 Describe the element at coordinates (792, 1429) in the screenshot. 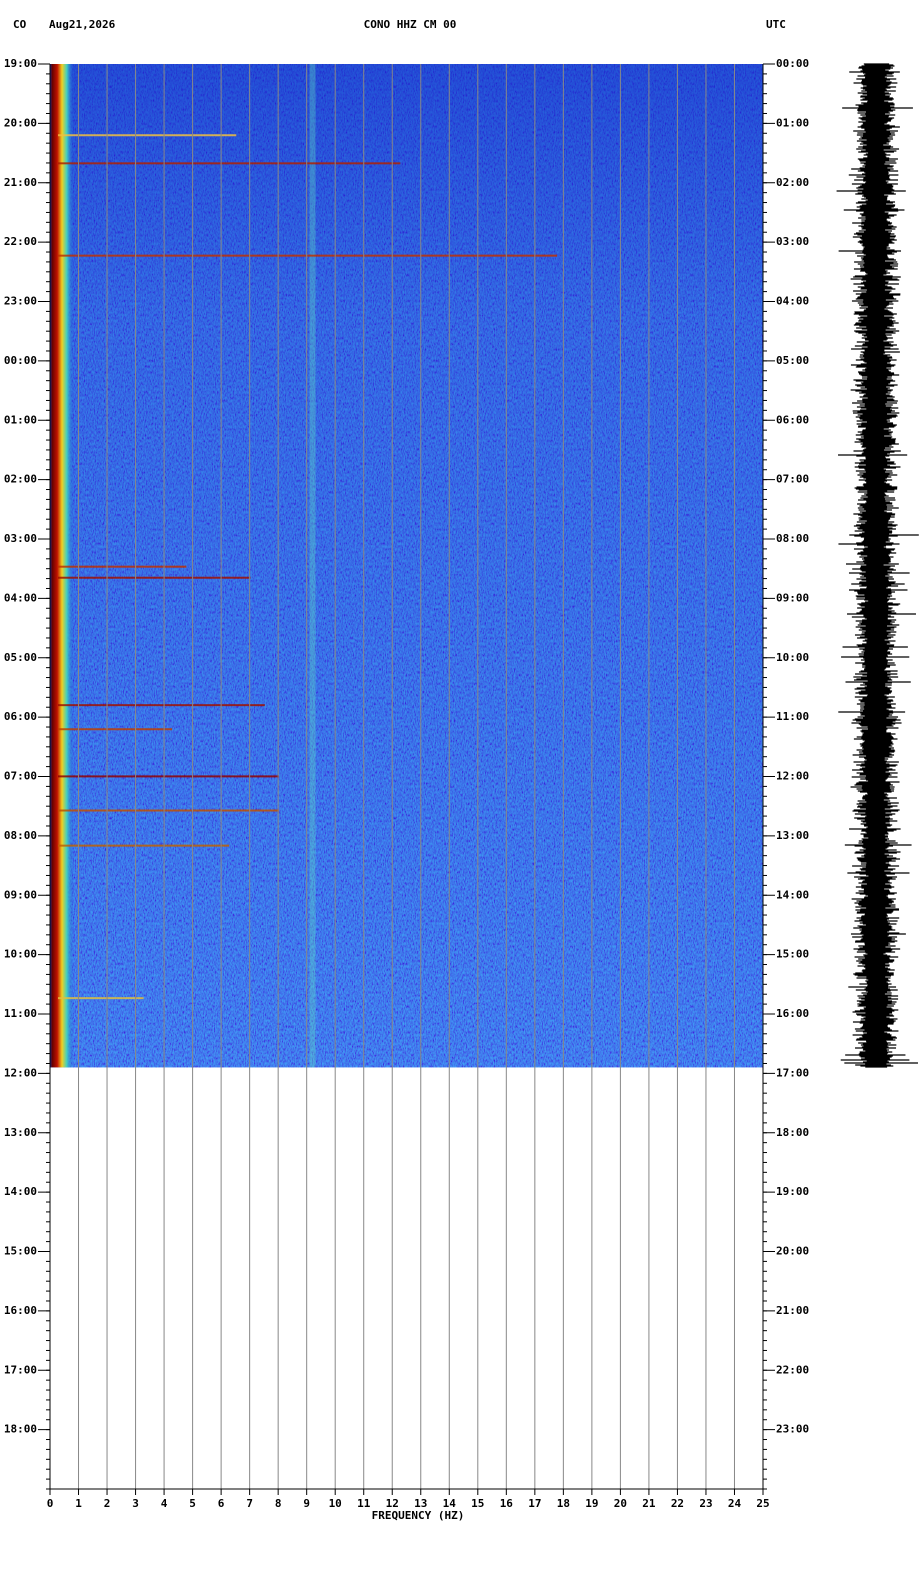

I see `y2-tick-label: 23:00` at that location.